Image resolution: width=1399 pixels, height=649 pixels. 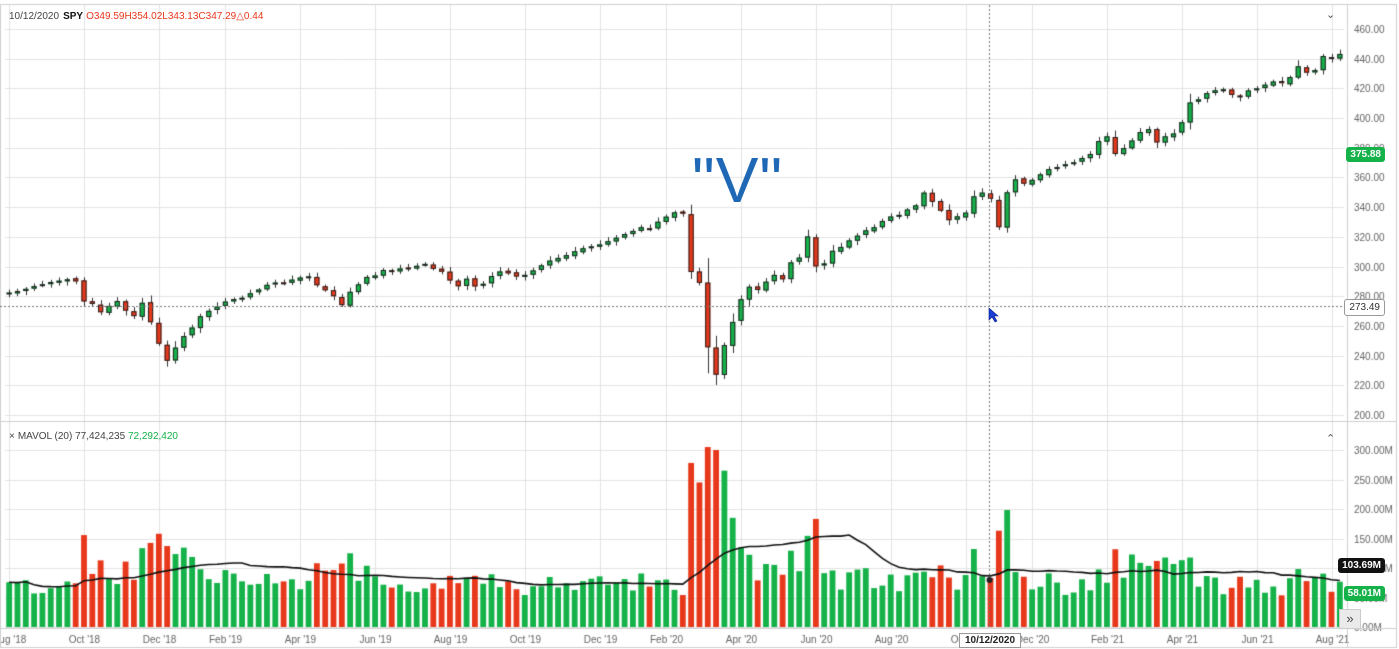 What do you see at coordinates (1331, 439) in the screenshot?
I see `chevron-up-icon: ⌃` at bounding box center [1331, 439].